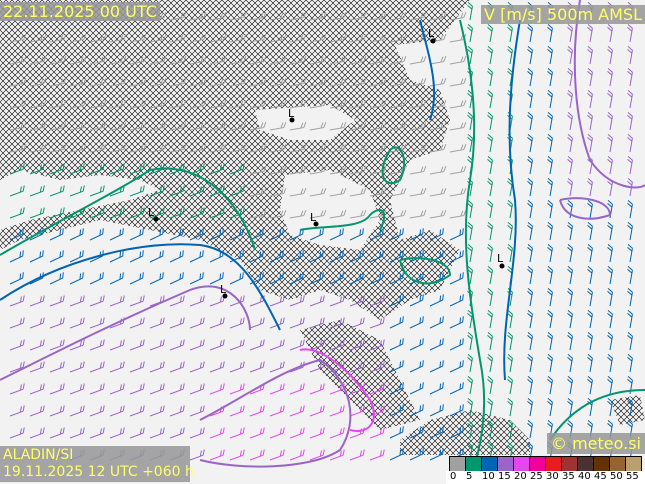 The height and width of the screenshot is (484, 645). Describe the element at coordinates (586, 464) in the screenshot. I see `colorbar-swatch` at that location.